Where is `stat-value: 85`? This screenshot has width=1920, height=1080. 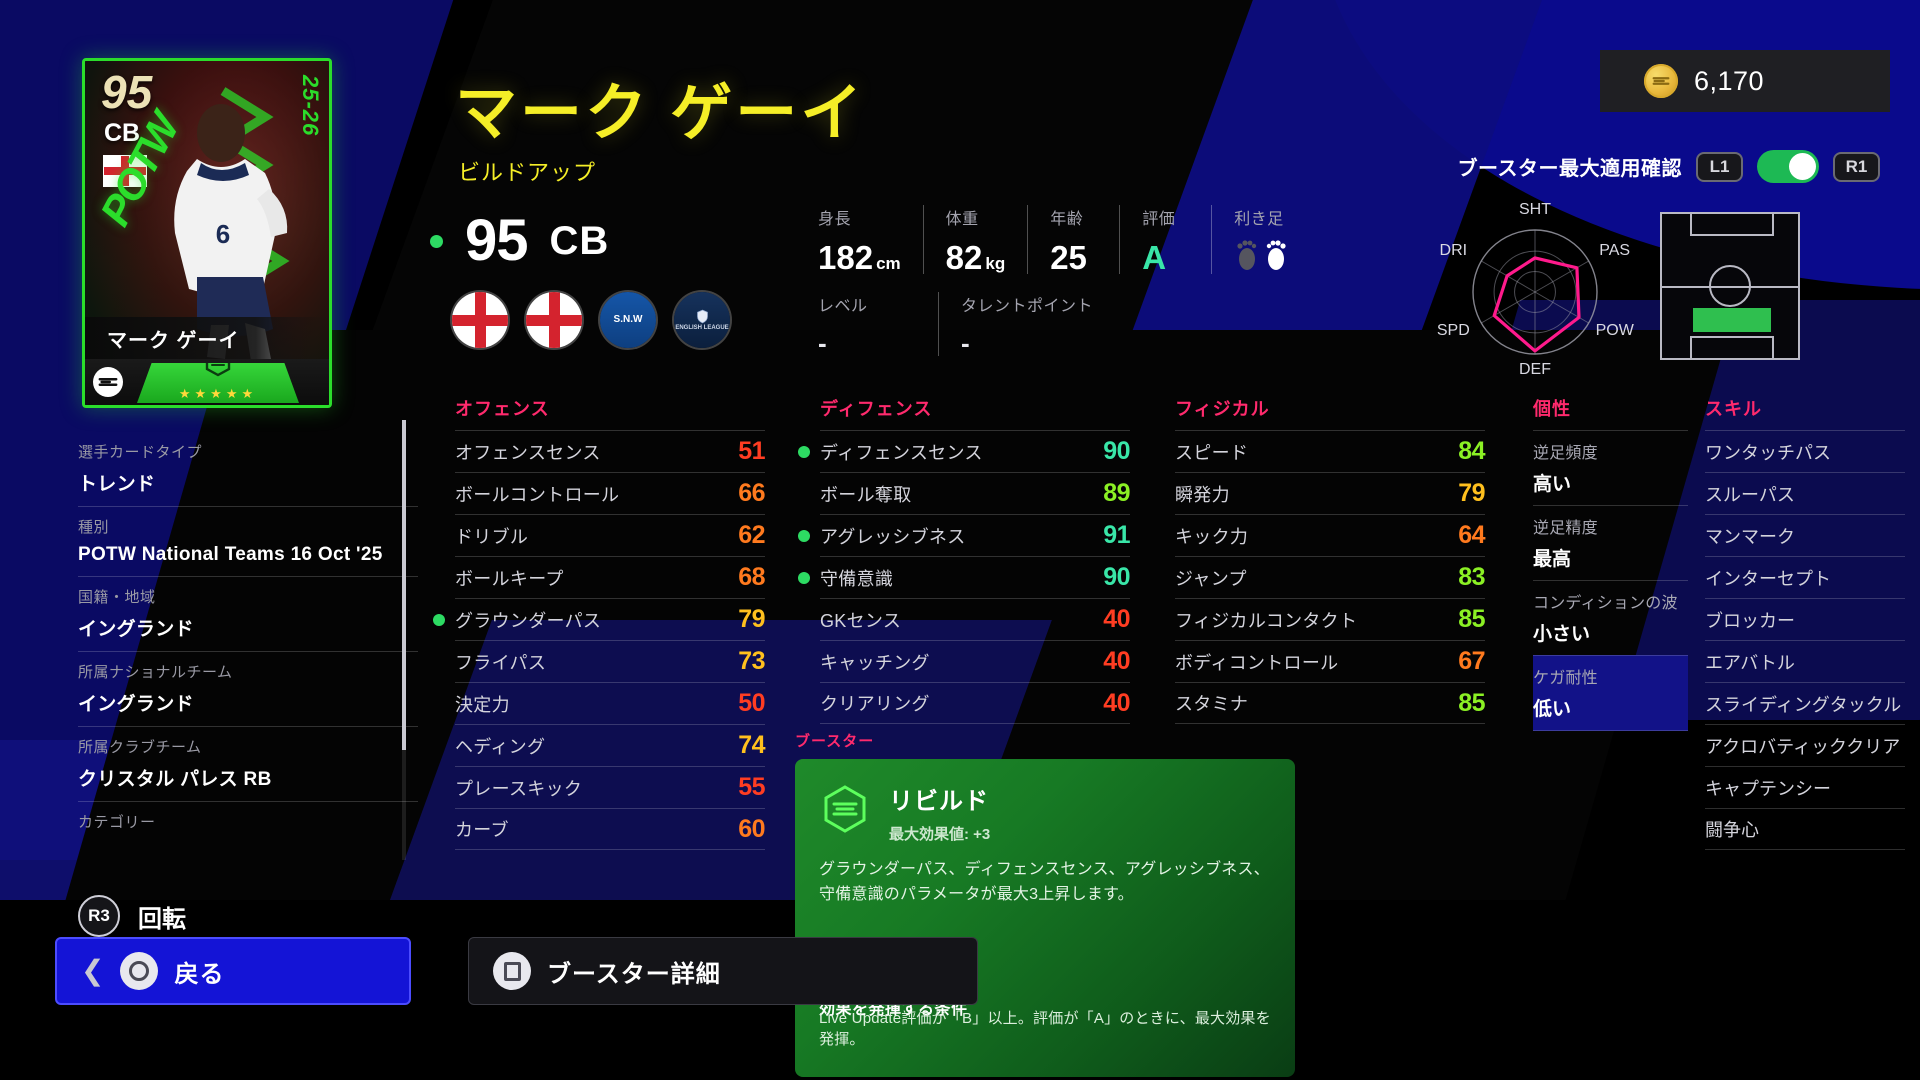 stat-value: 85 is located at coordinates (1471, 702).